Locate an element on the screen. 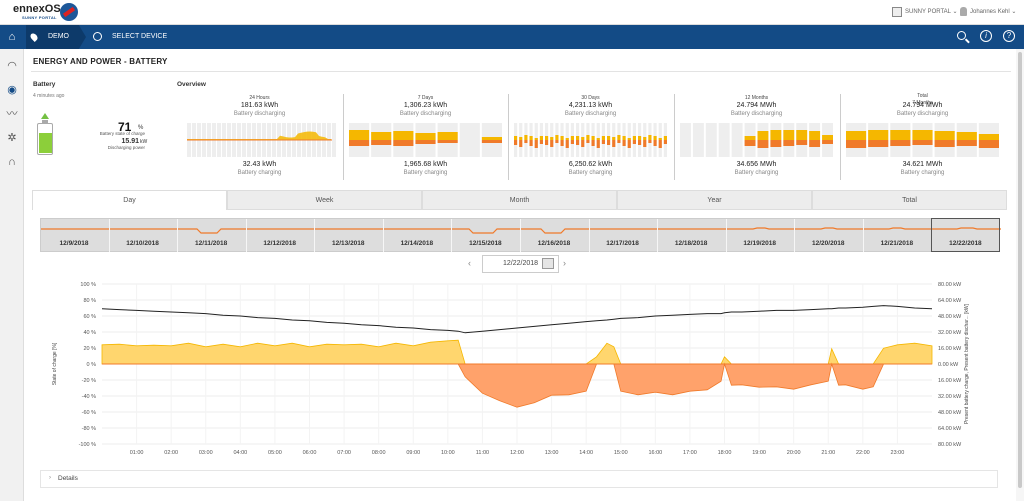 The height and width of the screenshot is (501, 1024). user-menu: Johannes Kehl ⌄ is located at coordinates (993, 12).